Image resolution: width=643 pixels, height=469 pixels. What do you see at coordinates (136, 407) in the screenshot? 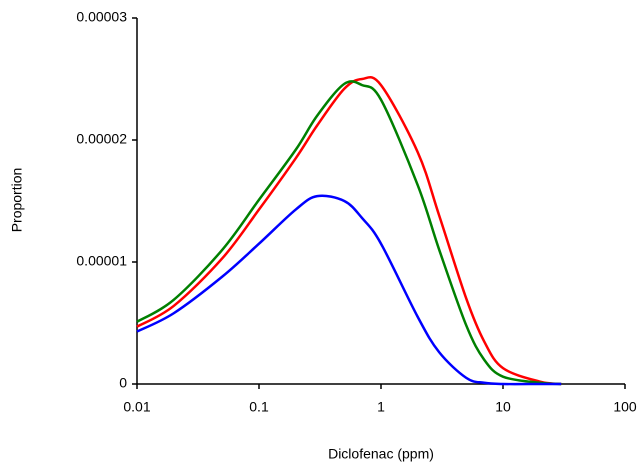
I see `x-tick-label: 0.01` at bounding box center [136, 407].